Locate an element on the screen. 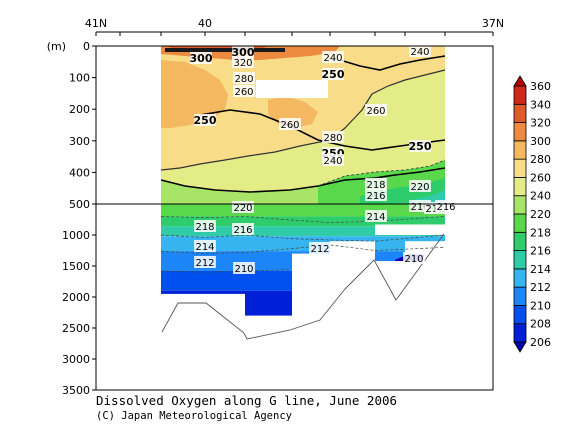 This screenshot has height=445, width=570. contour-250-top is located at coordinates (392, 63).